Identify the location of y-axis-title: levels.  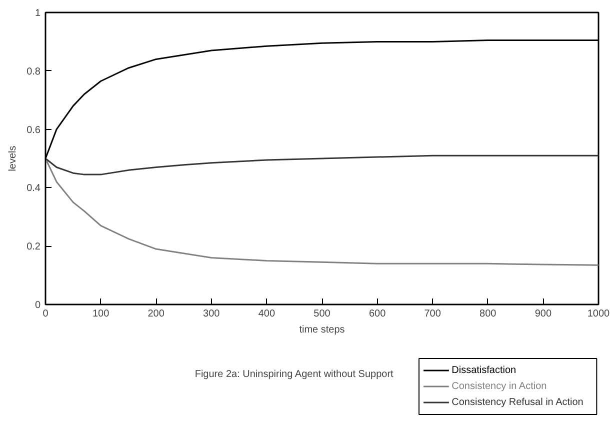
(13, 159).